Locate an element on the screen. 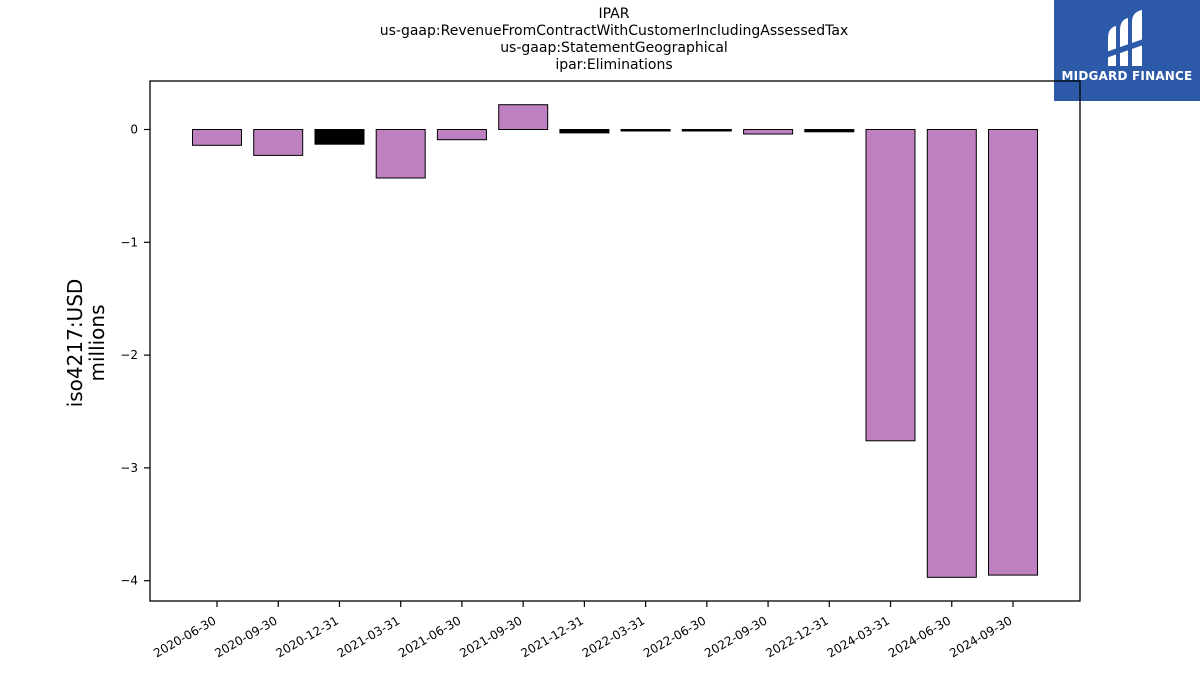 The height and width of the screenshot is (675, 1200). title-line-ticker: IPAR is located at coordinates (614, 14).